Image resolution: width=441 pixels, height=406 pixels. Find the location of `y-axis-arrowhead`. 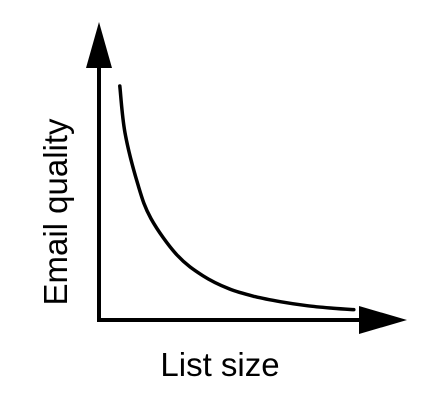

y-axis-arrowhead is located at coordinates (99, 45).